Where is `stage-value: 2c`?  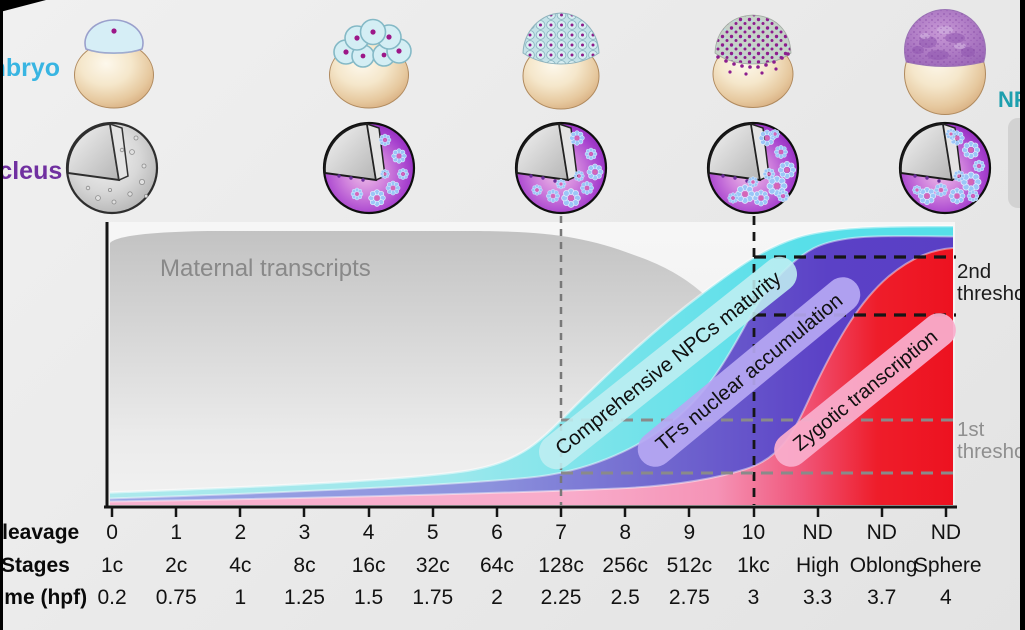 stage-value: 2c is located at coordinates (176, 565).